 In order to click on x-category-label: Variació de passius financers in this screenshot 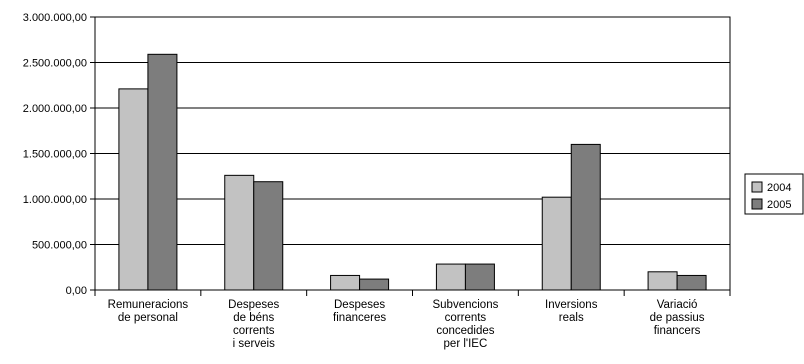, I will do `click(677, 318)`.